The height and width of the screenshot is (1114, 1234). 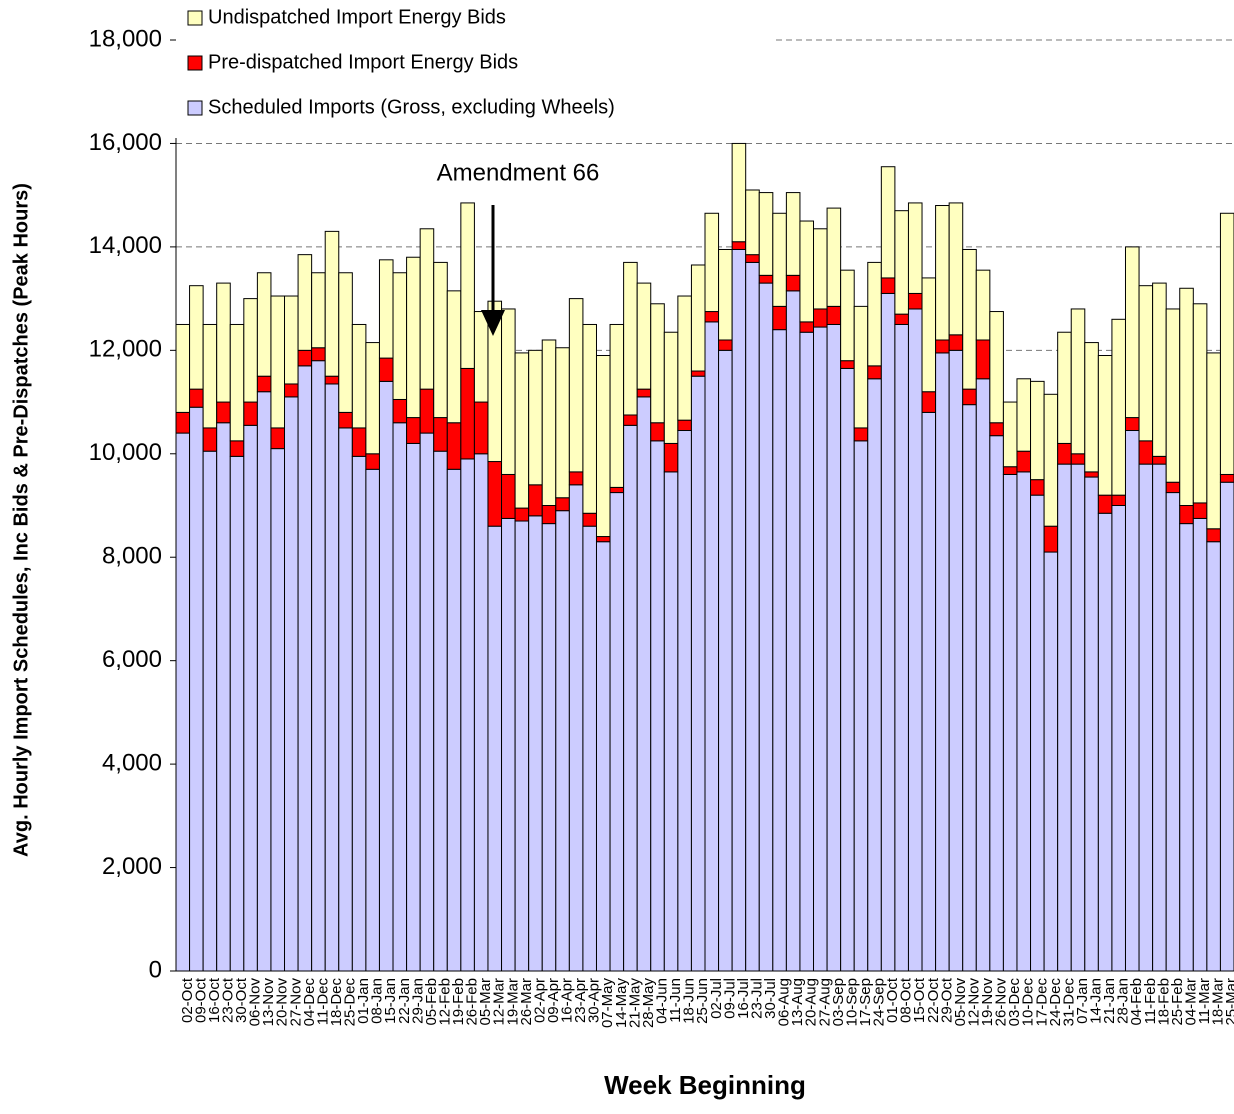 What do you see at coordinates (539, 1000) in the screenshot?
I see `x-tick-label: 02-Apr` at bounding box center [539, 1000].